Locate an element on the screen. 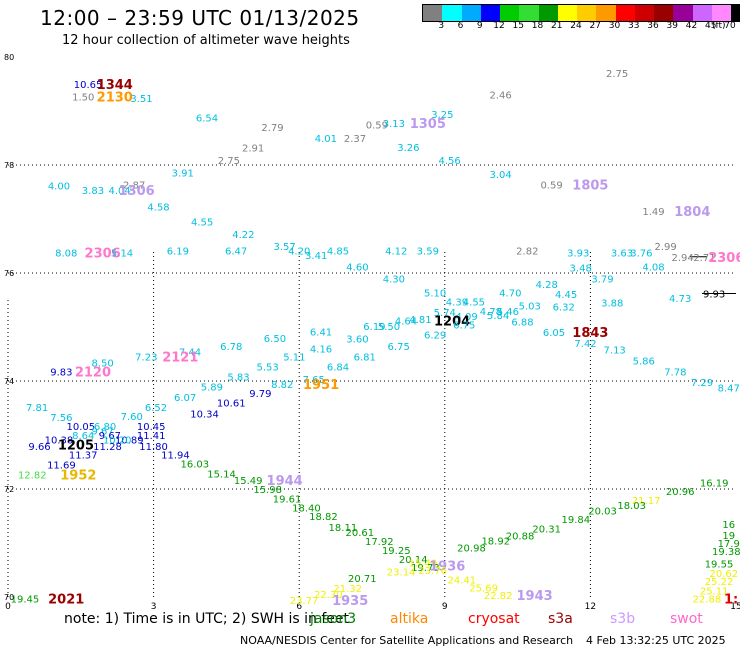  legend-cryosat: cryosat is located at coordinates (494, 619).